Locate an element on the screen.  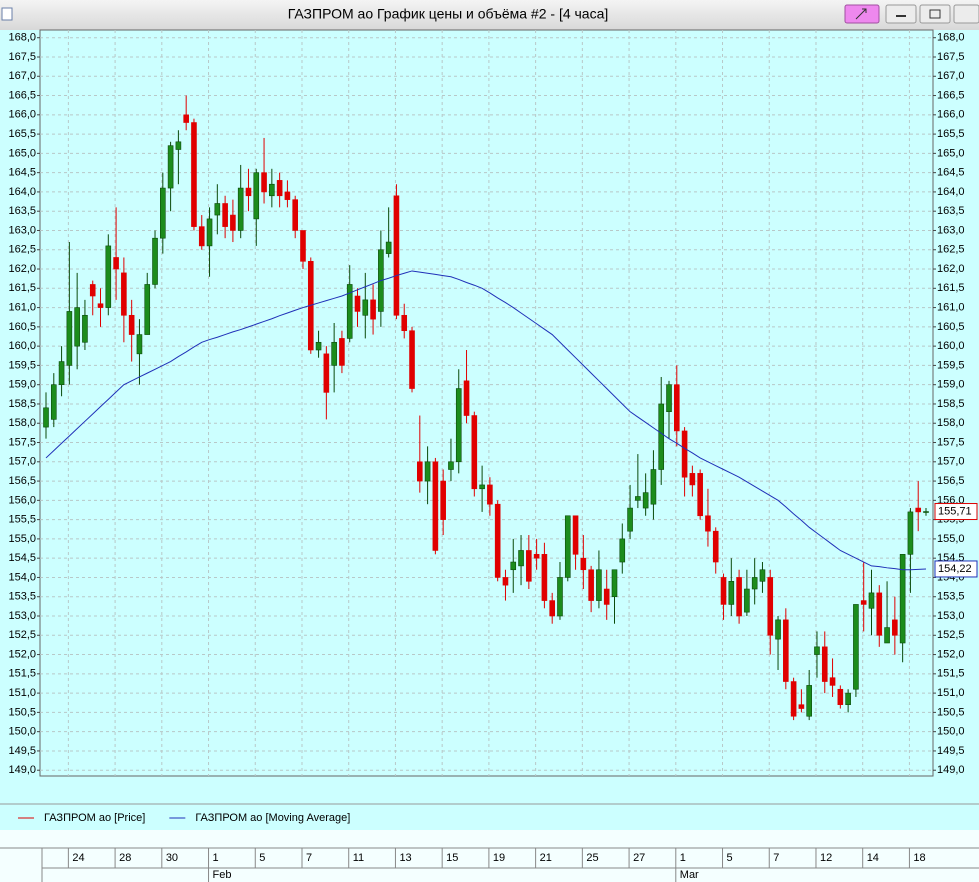
x-tick-label: 30 is located at coordinates (172, 858).